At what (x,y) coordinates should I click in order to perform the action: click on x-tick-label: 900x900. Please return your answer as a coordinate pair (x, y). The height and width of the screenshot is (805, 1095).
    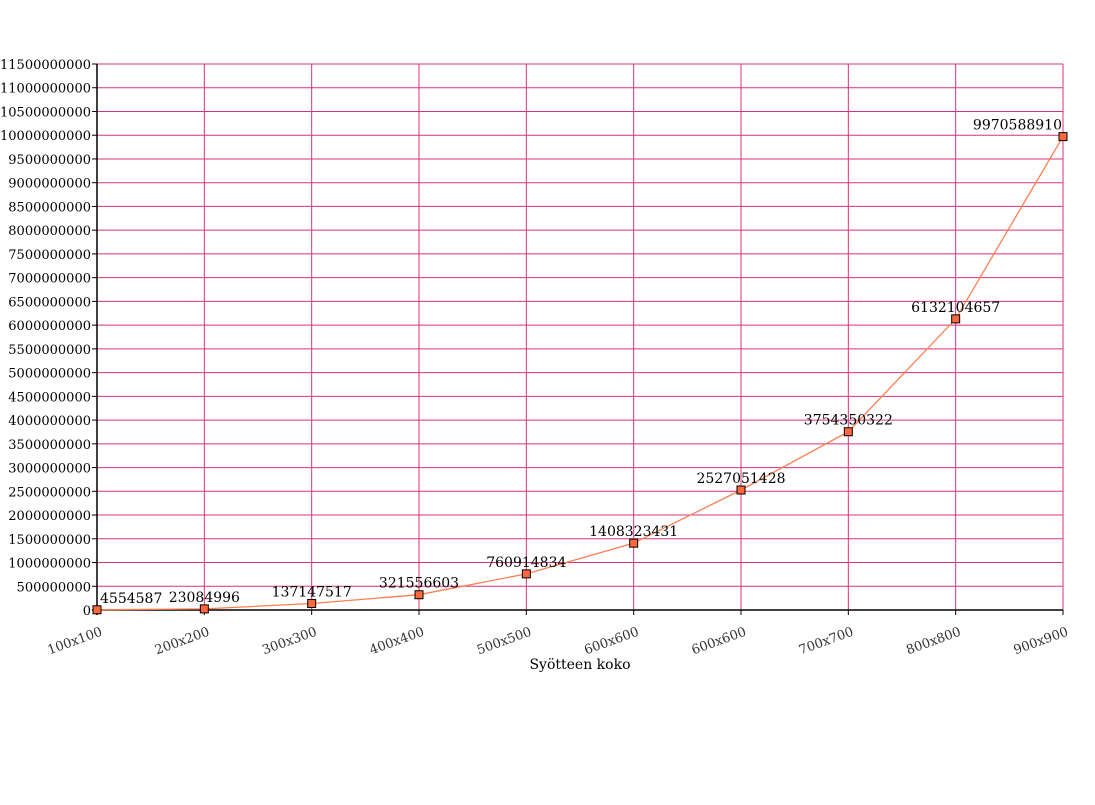
    Looking at the image, I should click on (1041, 642).